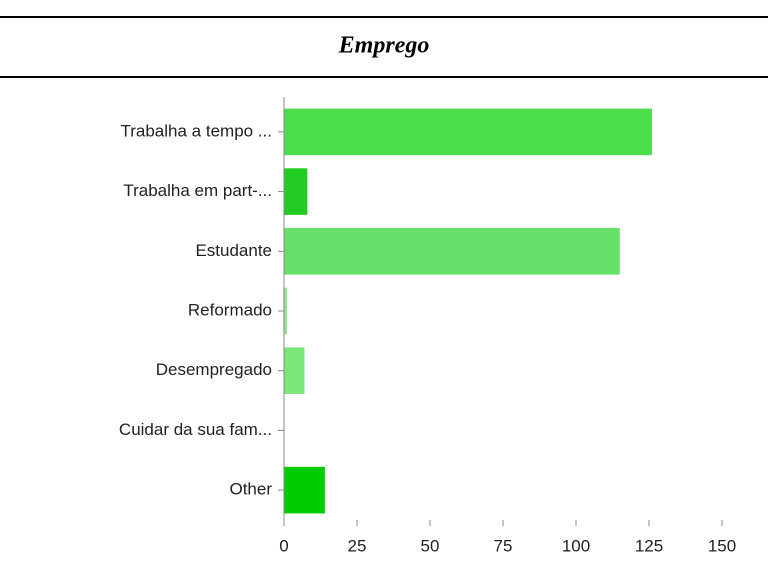  What do you see at coordinates (230, 309) in the screenshot?
I see `y-tick-label: Reformado` at bounding box center [230, 309].